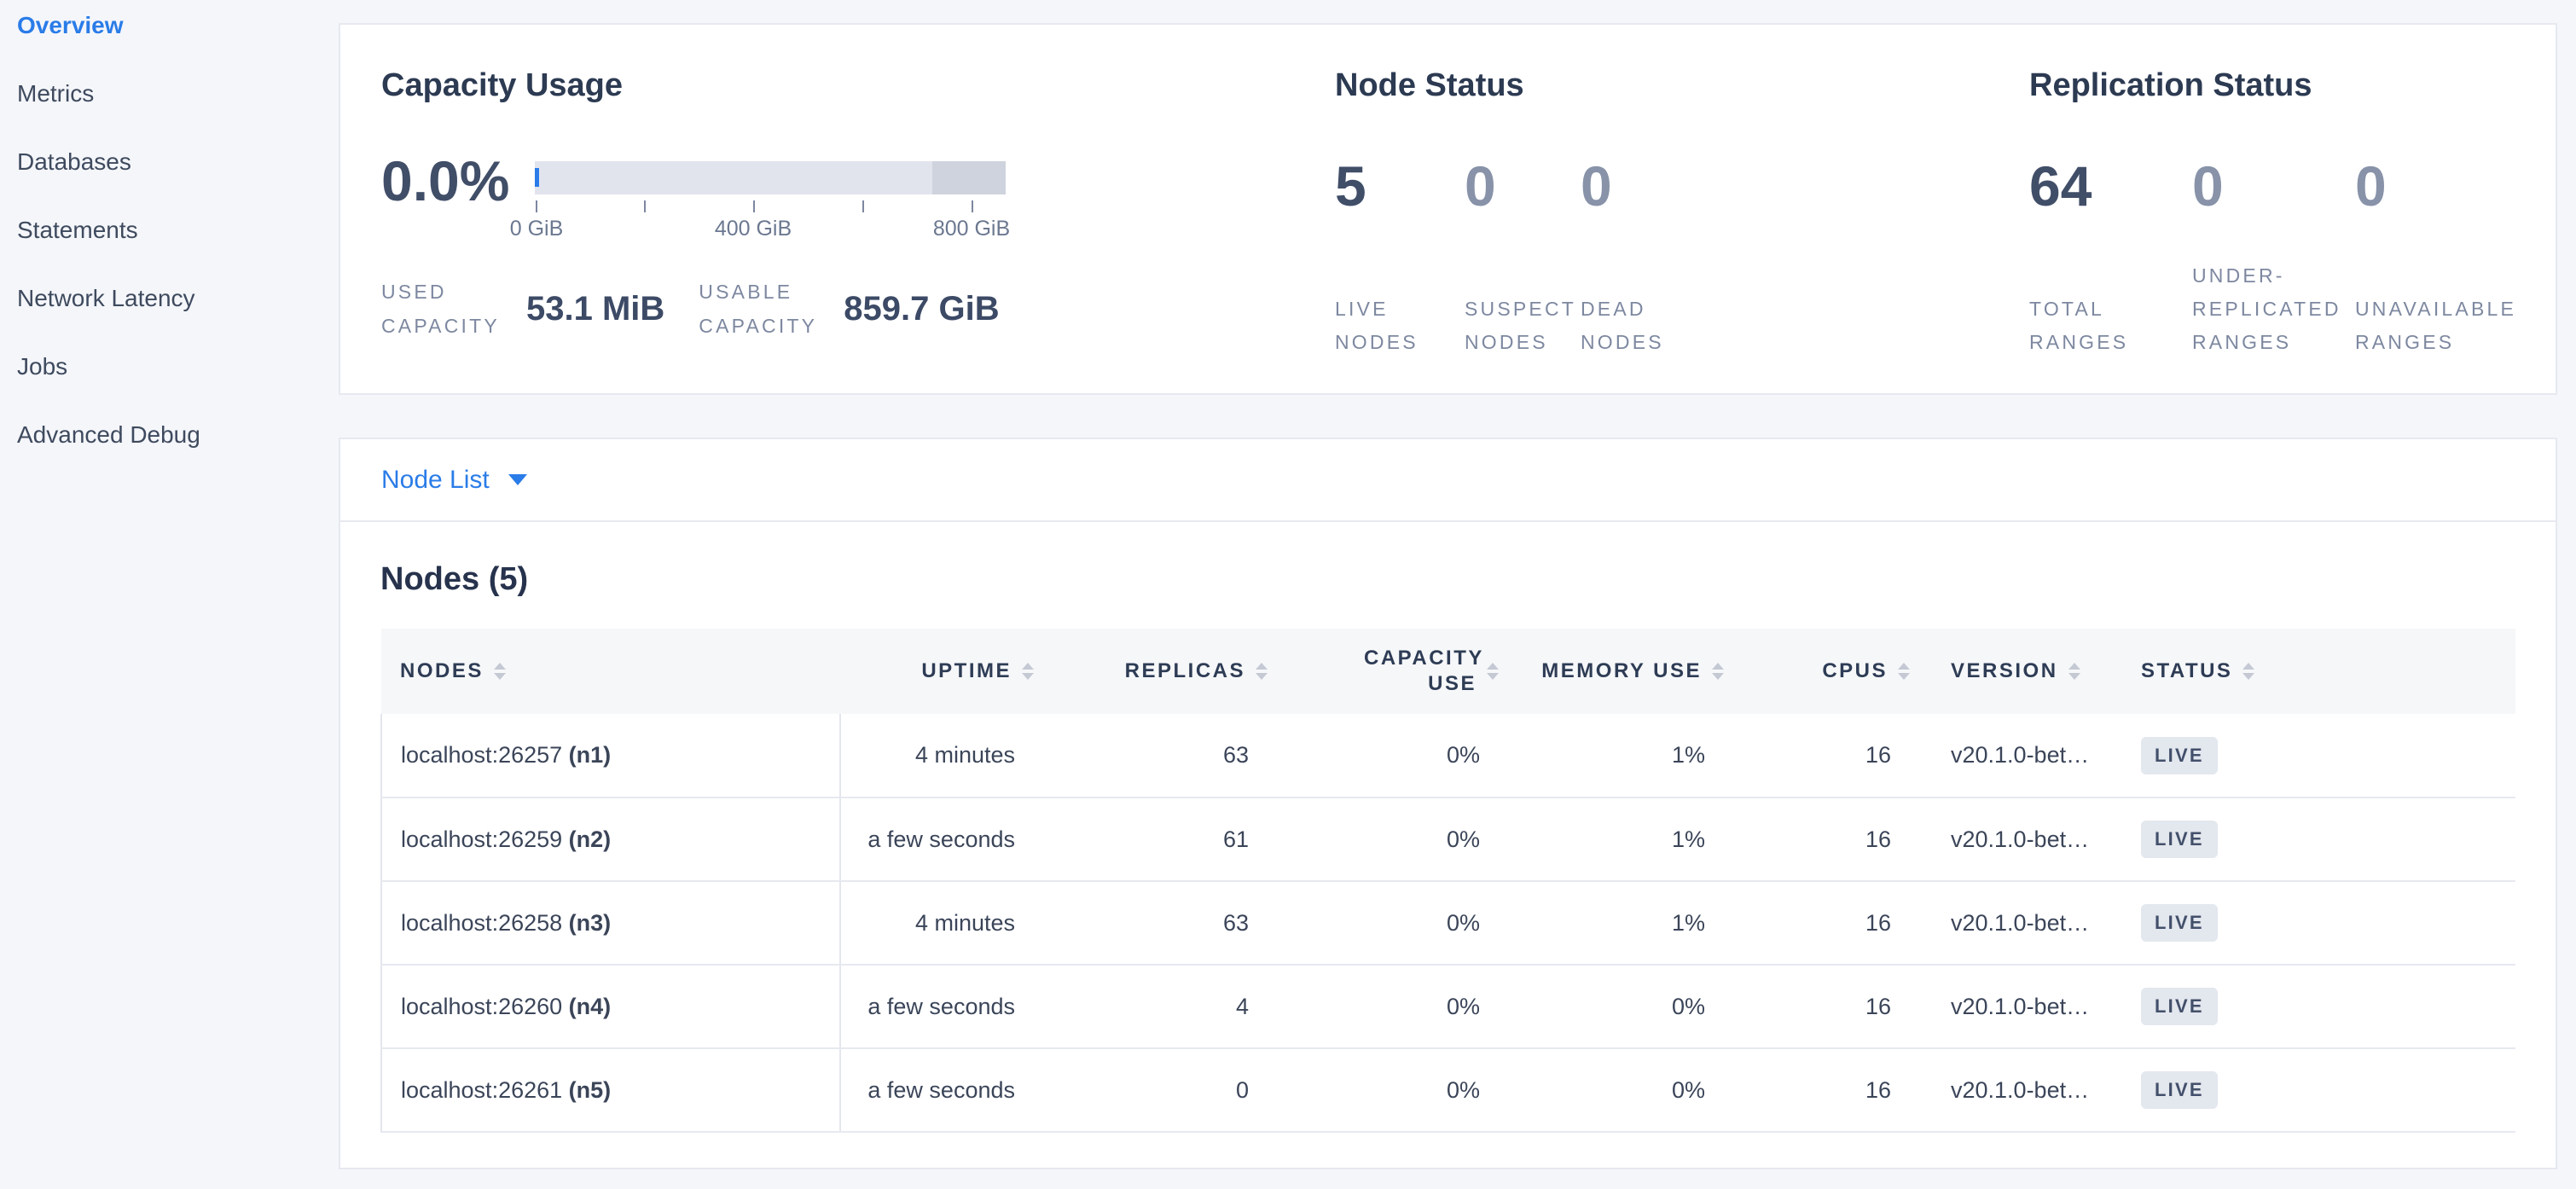  What do you see at coordinates (536, 229) in the screenshot?
I see `tick-label-0gib: 0 GiB` at bounding box center [536, 229].